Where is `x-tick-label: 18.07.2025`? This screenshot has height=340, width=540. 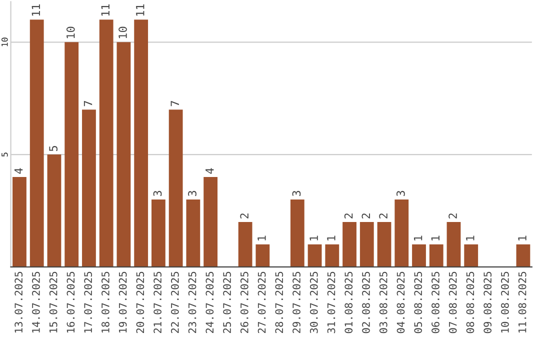 x-tick-label: 18.07.2025 is located at coordinates (106, 302).